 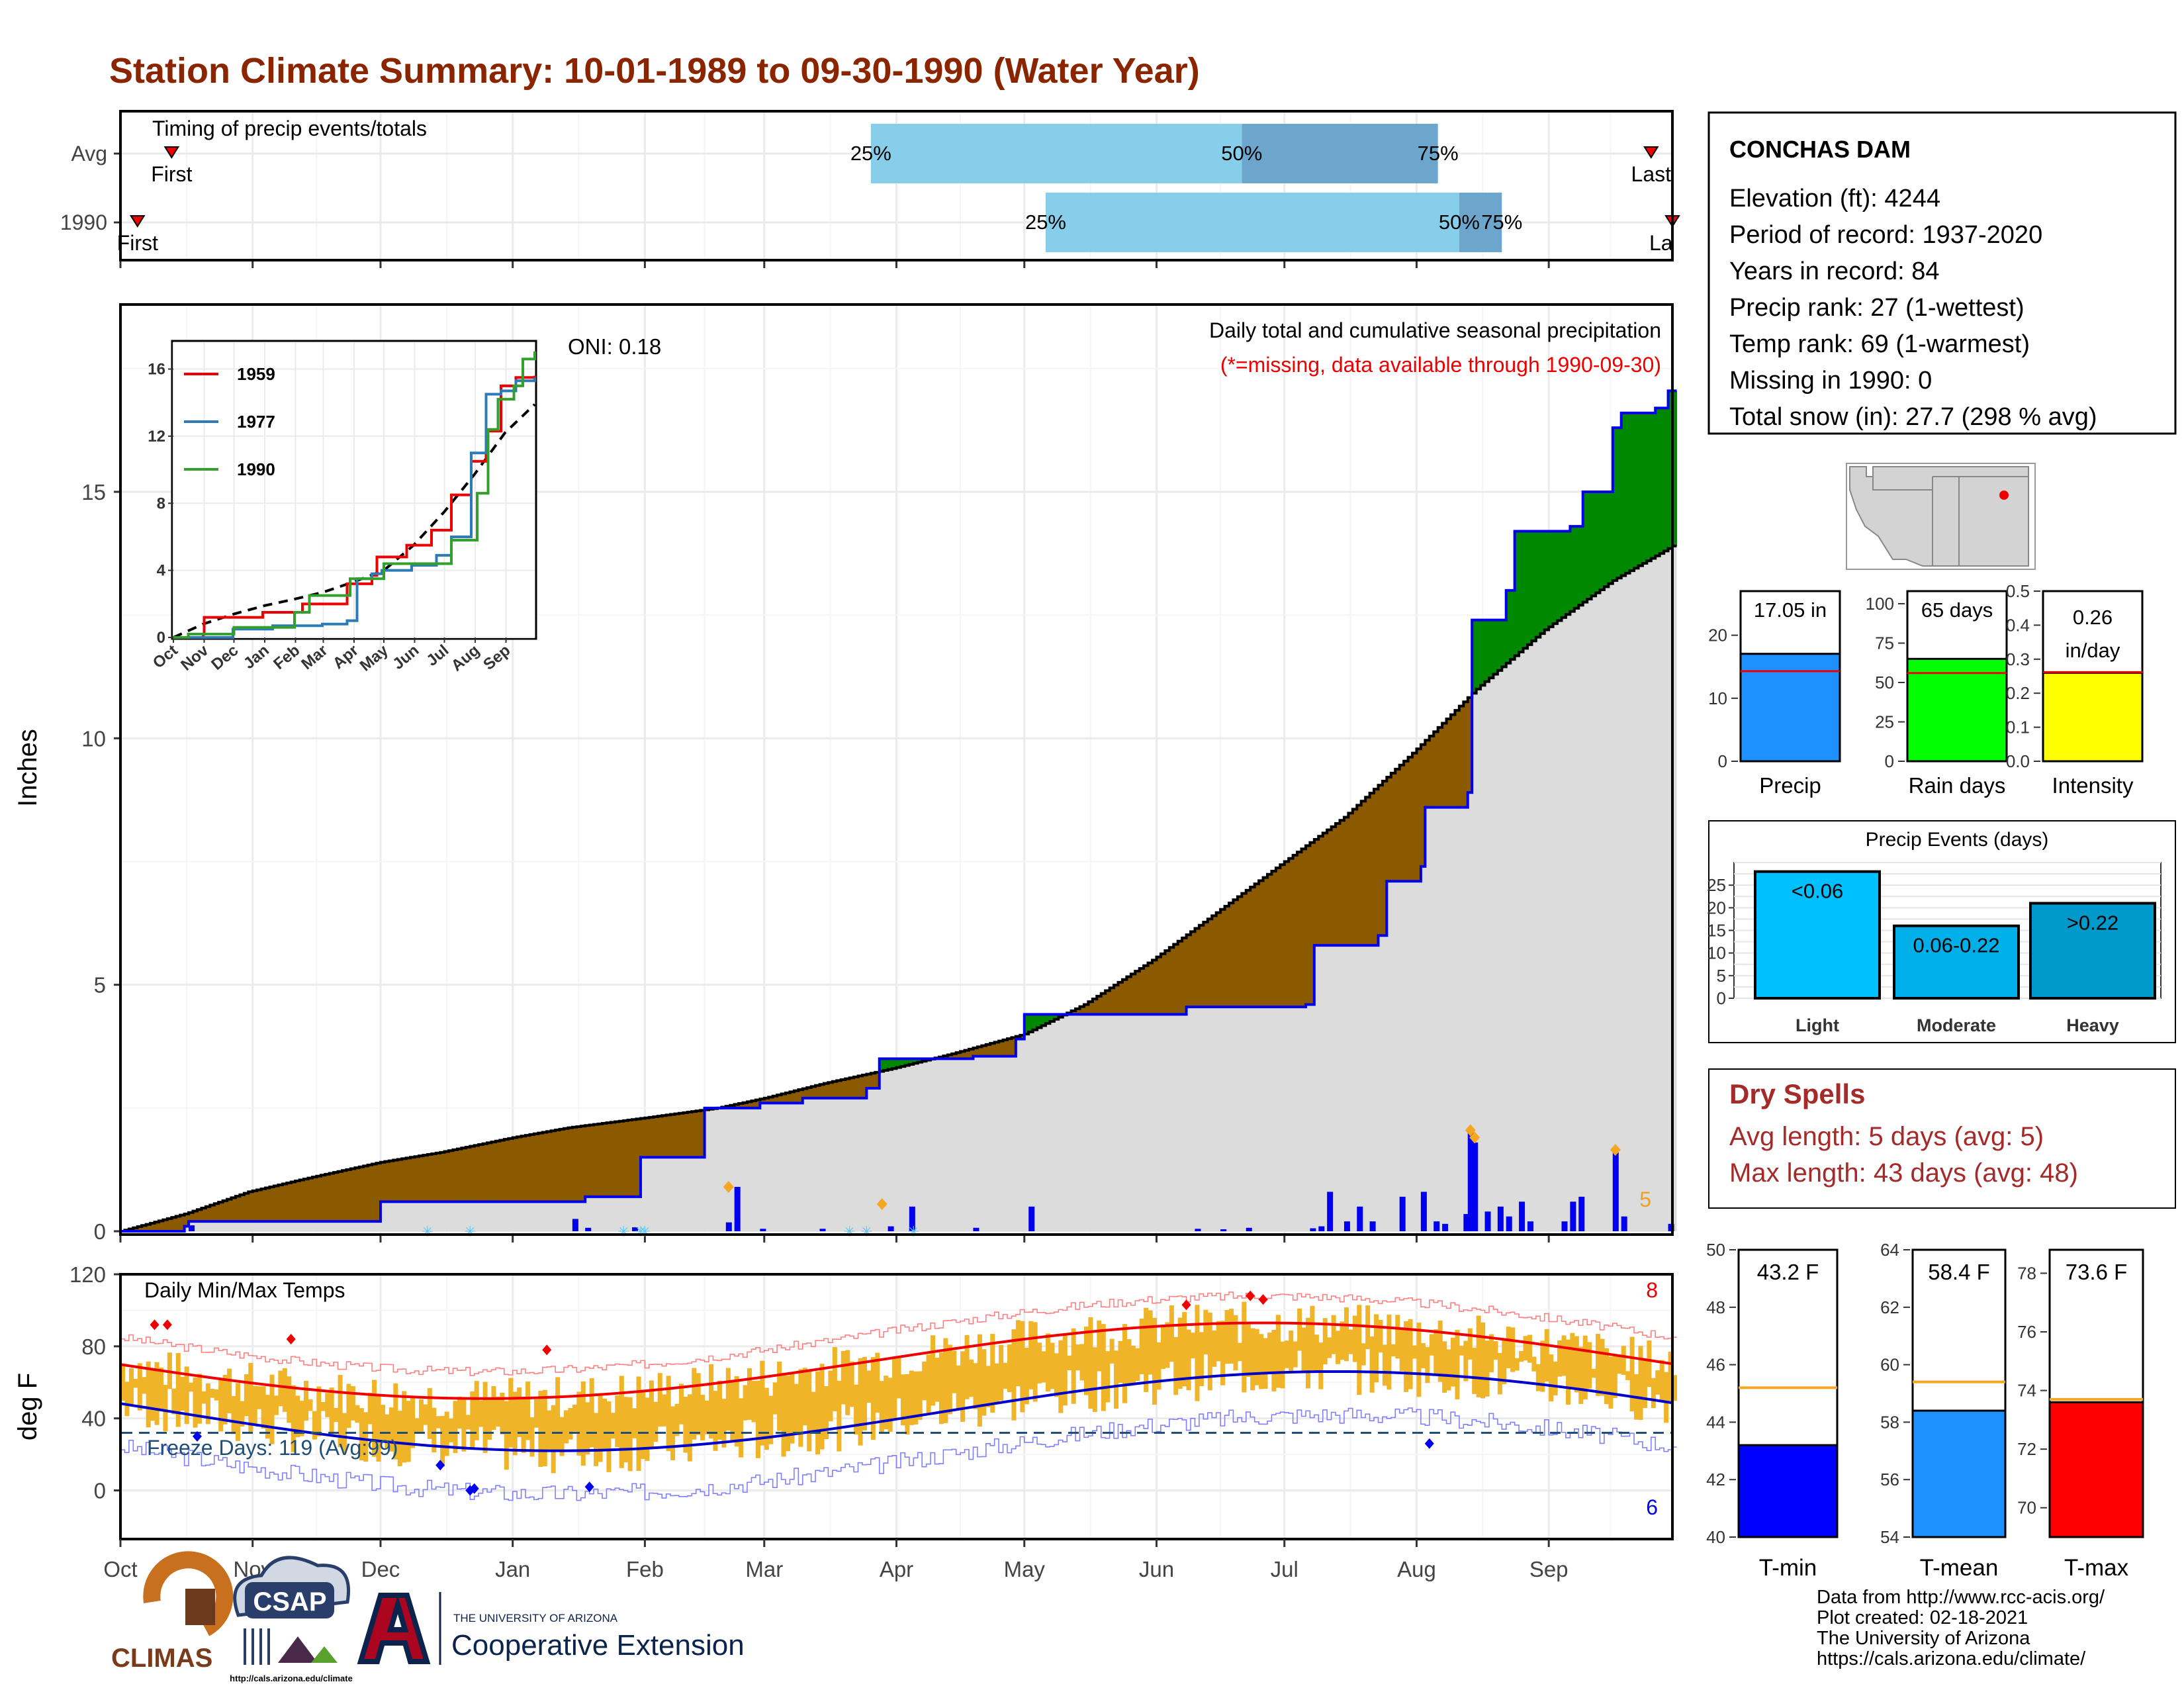 What do you see at coordinates (899, 1333) in the screenshot?
I see `record-high-line` at bounding box center [899, 1333].